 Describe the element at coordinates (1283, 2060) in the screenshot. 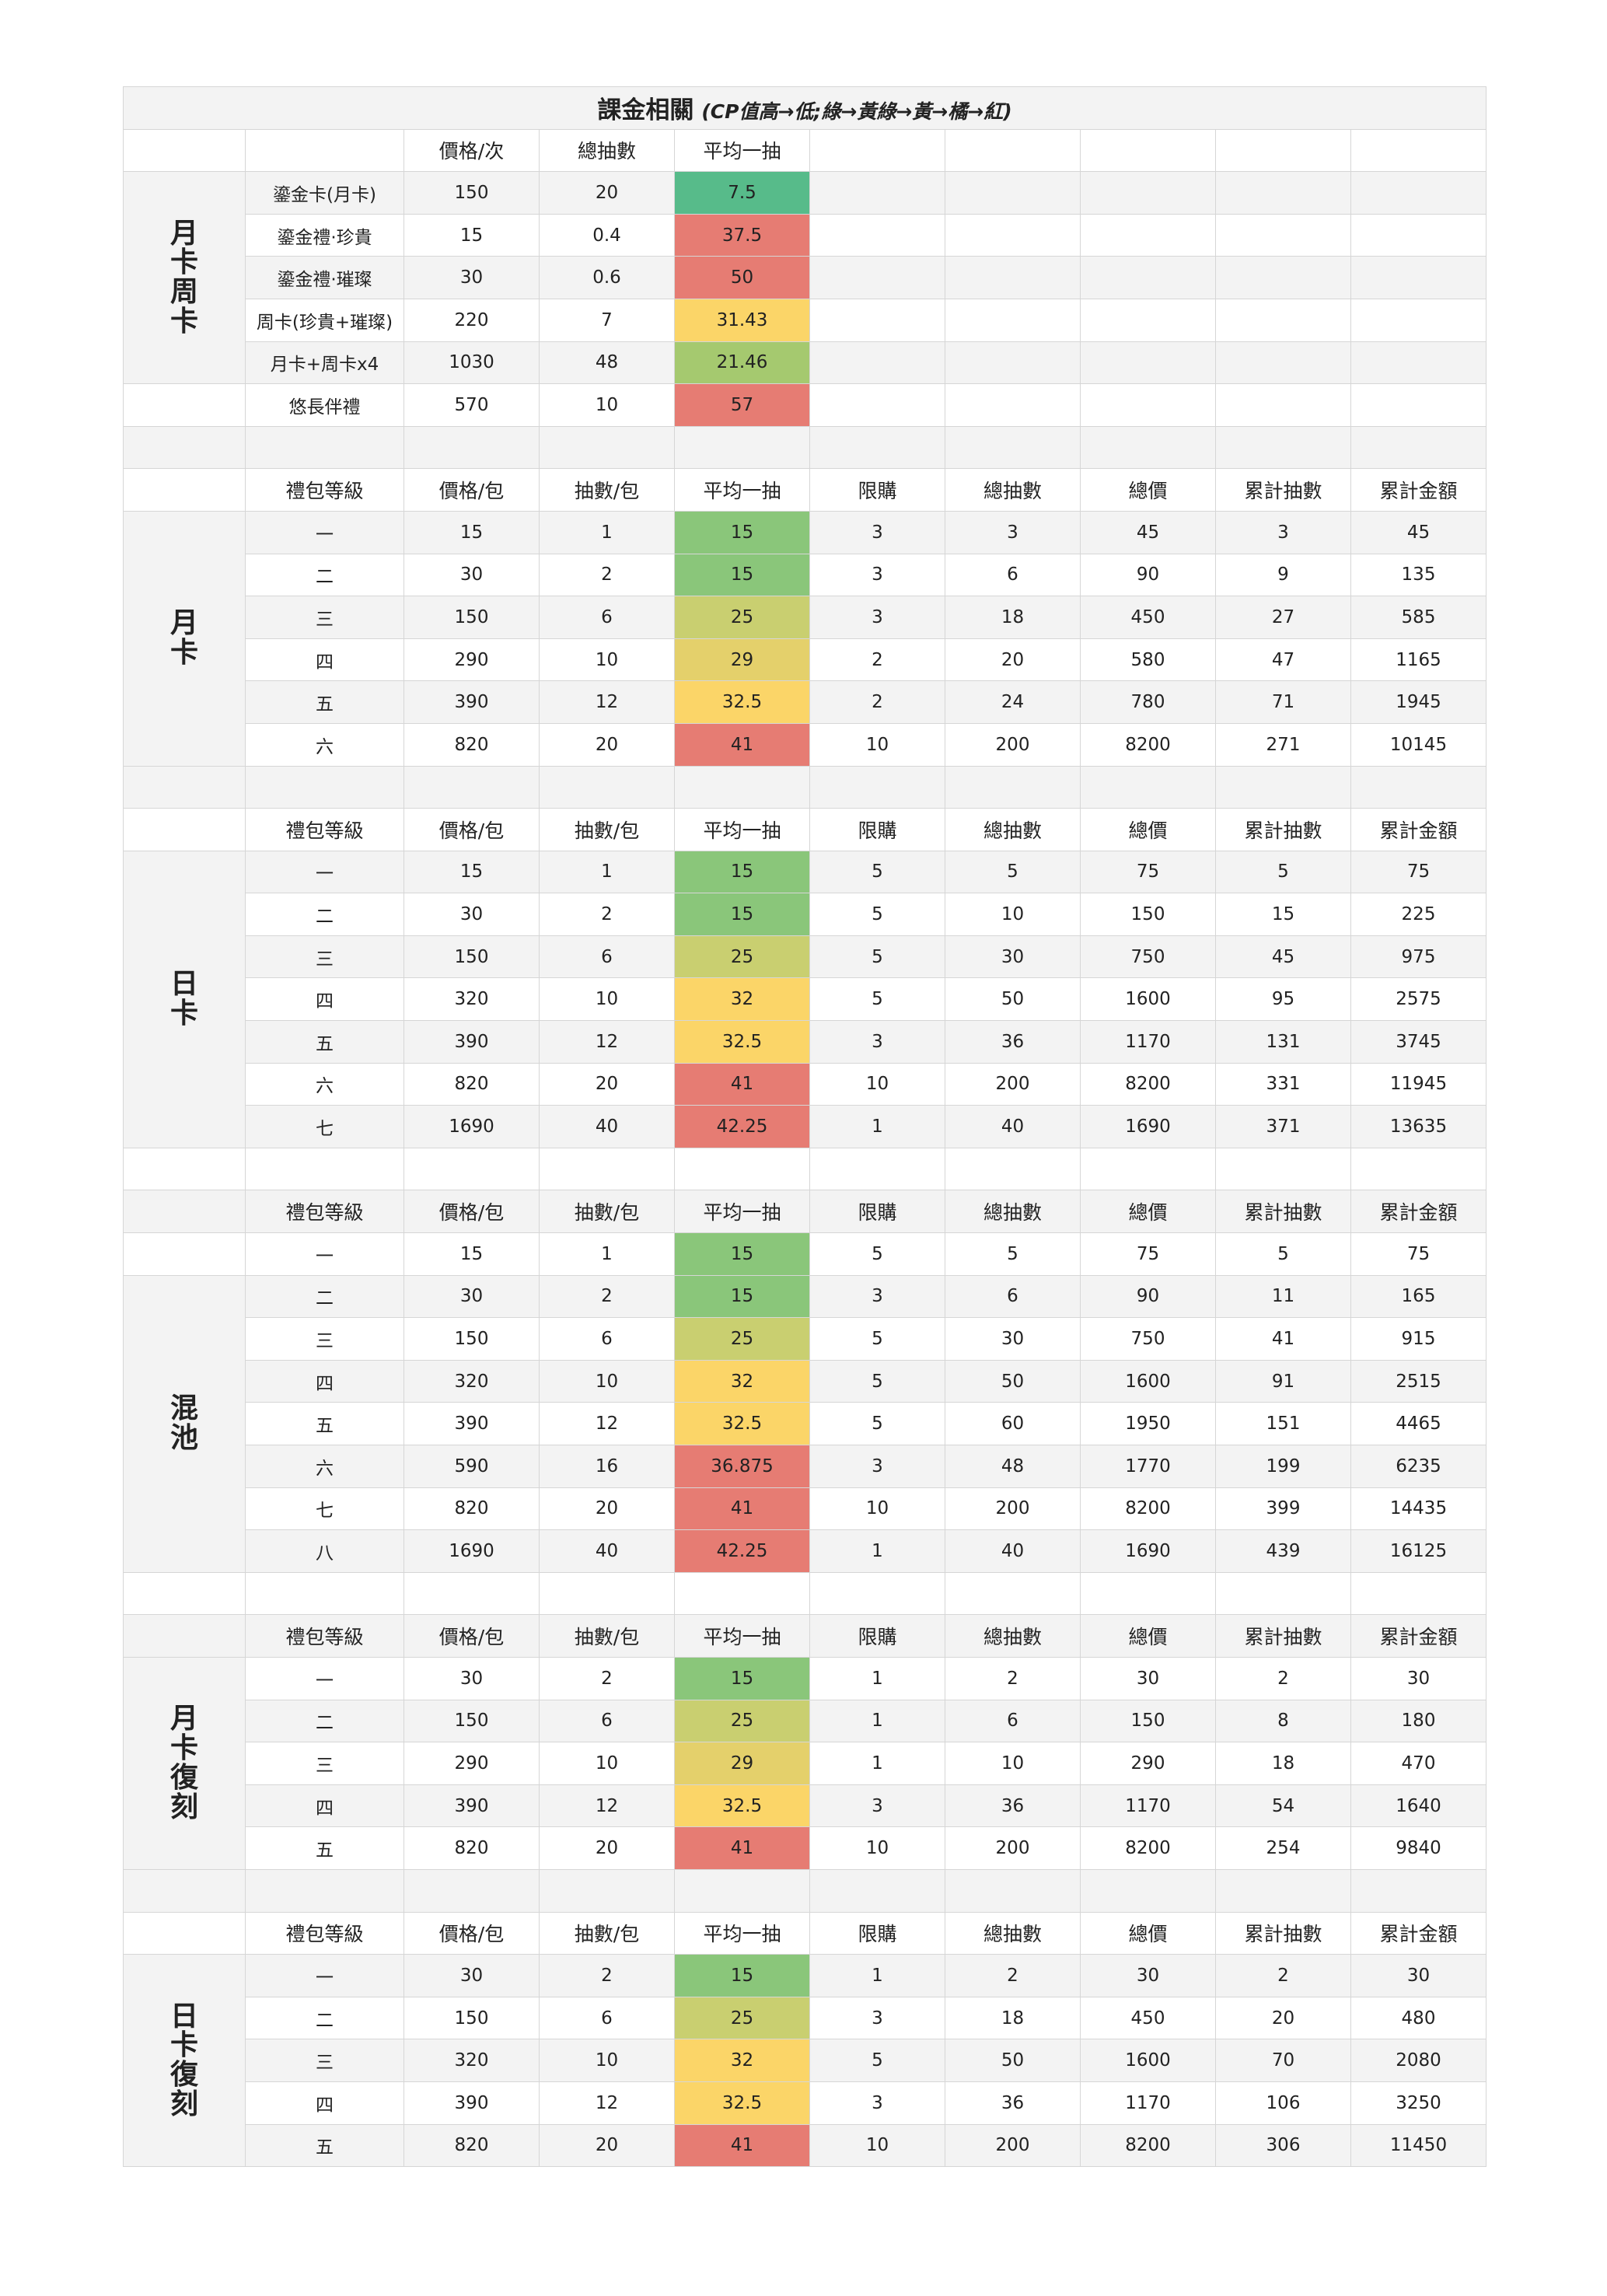

I see `cum-draws-cell: 70` at that location.